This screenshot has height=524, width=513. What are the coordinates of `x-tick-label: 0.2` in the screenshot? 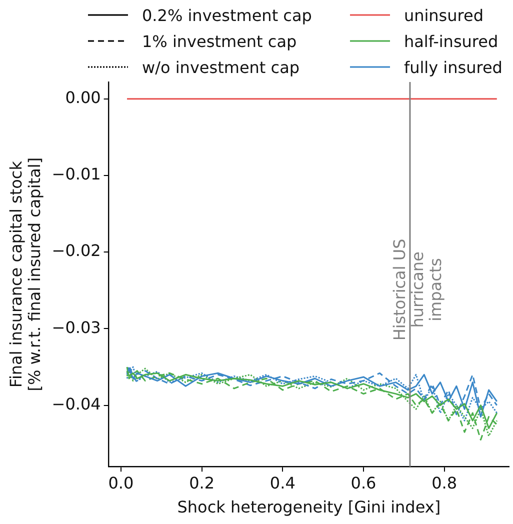 It's located at (202, 482).